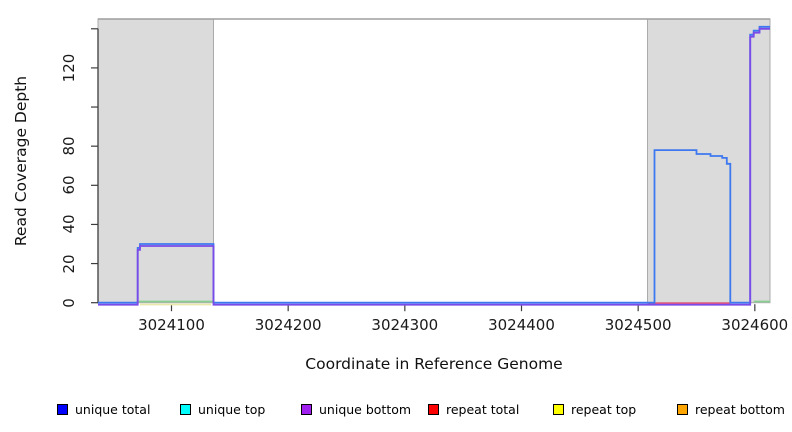 This screenshot has width=792, height=432. What do you see at coordinates (405, 325) in the screenshot?
I see `x-tick-label: 3024300` at bounding box center [405, 325].